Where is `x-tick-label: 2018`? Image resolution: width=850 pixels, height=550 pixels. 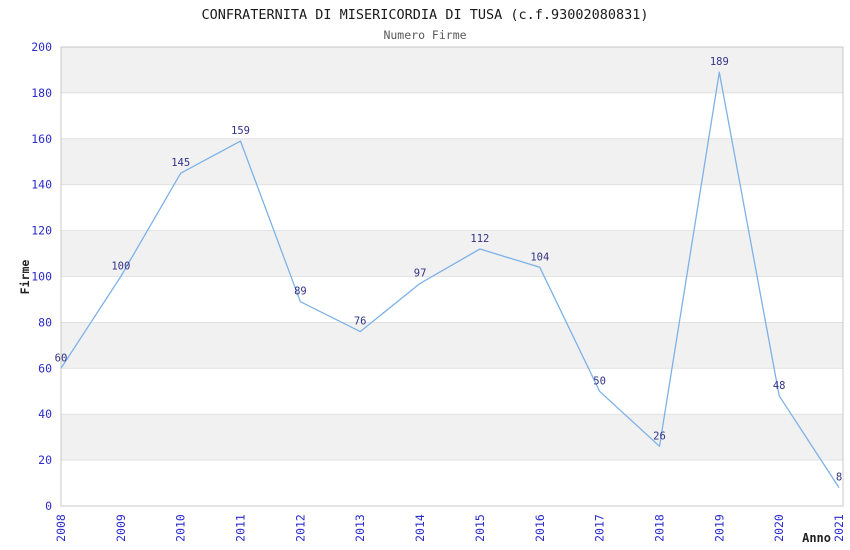 x-tick-label: 2018 is located at coordinates (660, 528).